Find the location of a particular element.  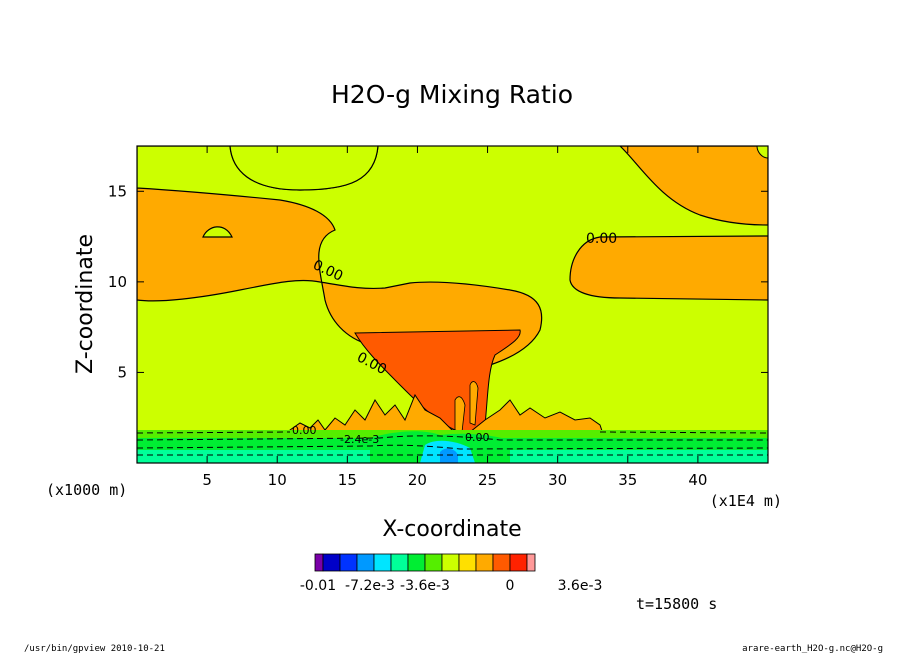

top-right-corner is located at coordinates (762, 152).